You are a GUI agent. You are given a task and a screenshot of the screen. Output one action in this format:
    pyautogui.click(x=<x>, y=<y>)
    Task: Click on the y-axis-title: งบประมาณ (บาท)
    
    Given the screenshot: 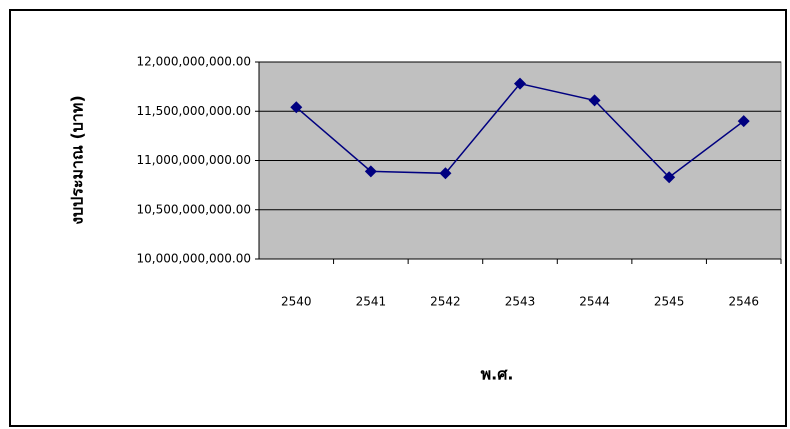 What is the action you would take?
    pyautogui.click(x=77, y=160)
    